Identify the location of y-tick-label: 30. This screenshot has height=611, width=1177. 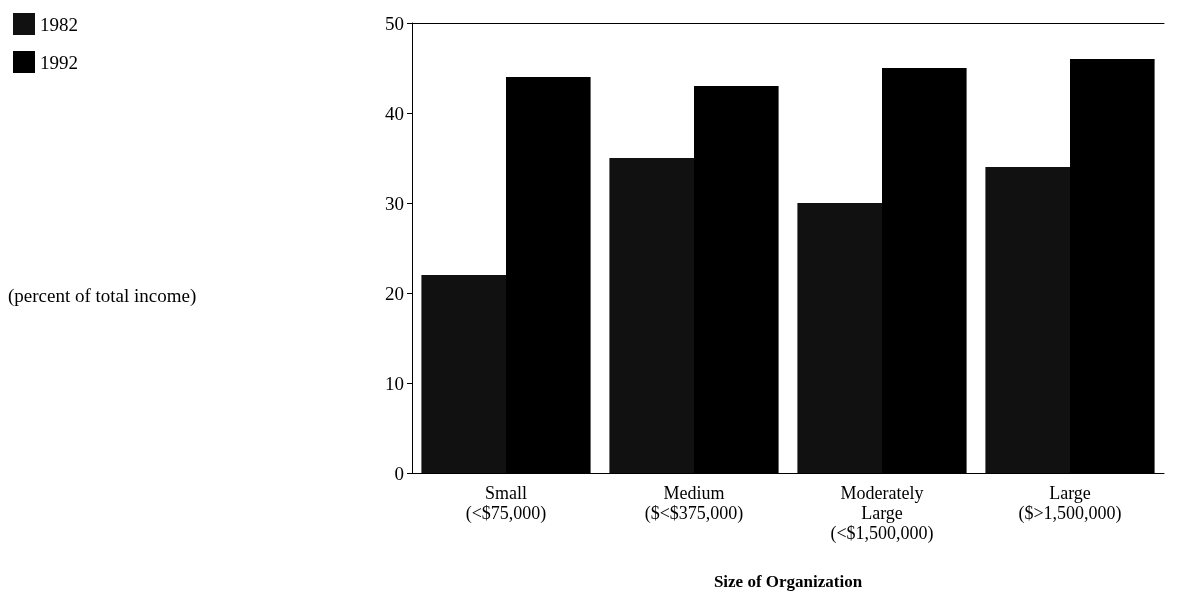
(394, 203).